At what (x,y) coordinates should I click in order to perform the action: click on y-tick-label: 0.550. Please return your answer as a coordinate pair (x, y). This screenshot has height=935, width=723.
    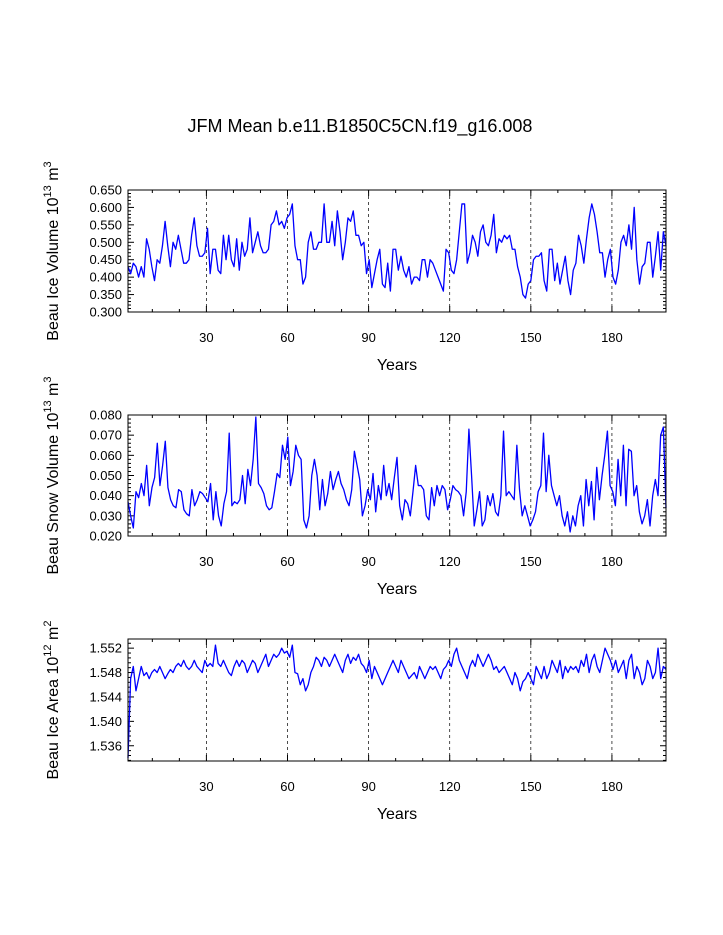
    Looking at the image, I should click on (105, 224).